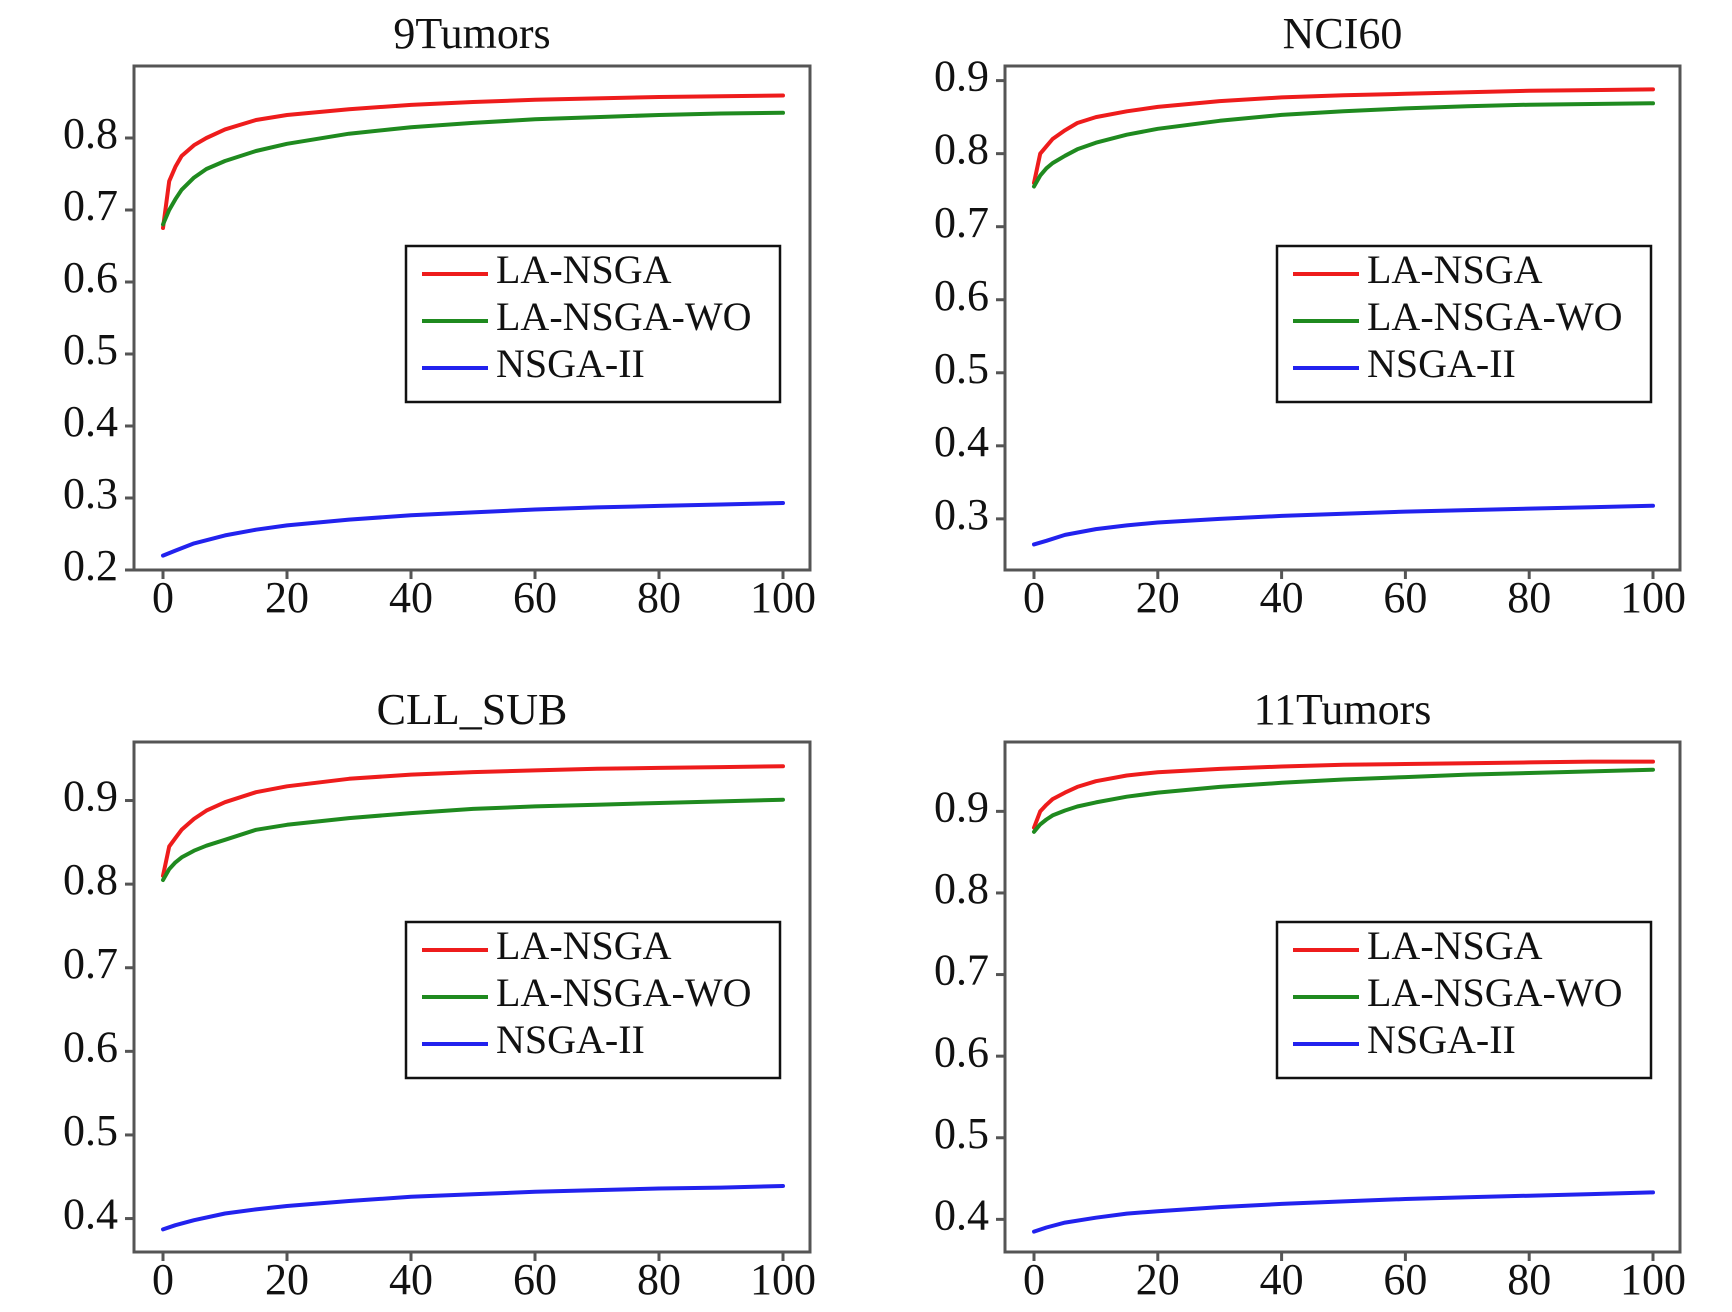 Image resolution: width=1732 pixels, height=1312 pixels. Describe the element at coordinates (1343, 33) in the screenshot. I see `chart-title: NCI60` at that location.